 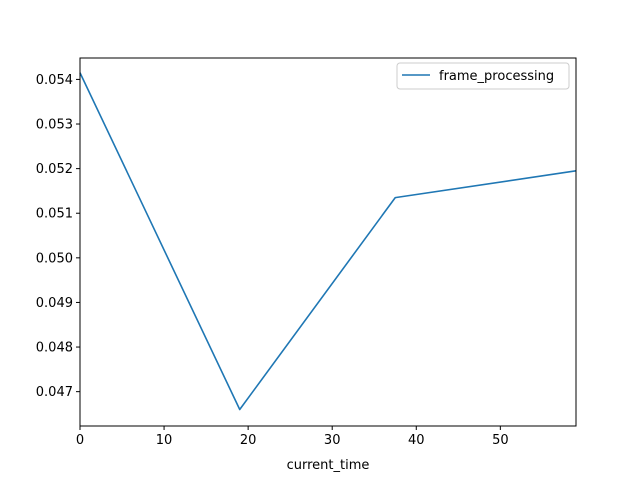 What do you see at coordinates (80, 440) in the screenshot?
I see `x-tick-label: 0` at bounding box center [80, 440].